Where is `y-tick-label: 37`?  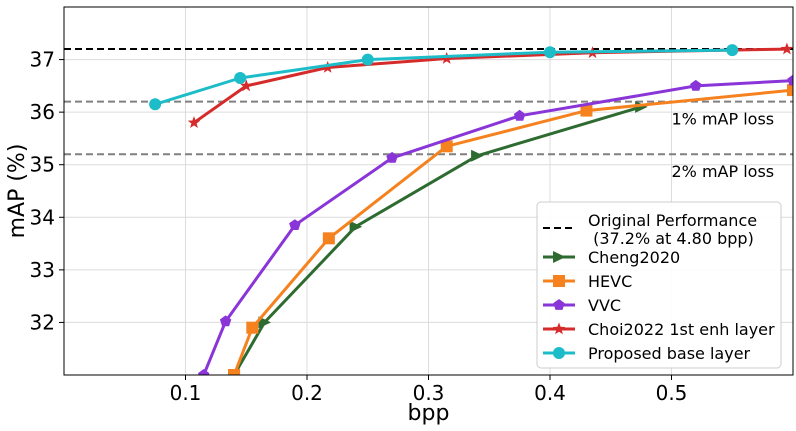 y-tick-label: 37 is located at coordinates (42, 60).